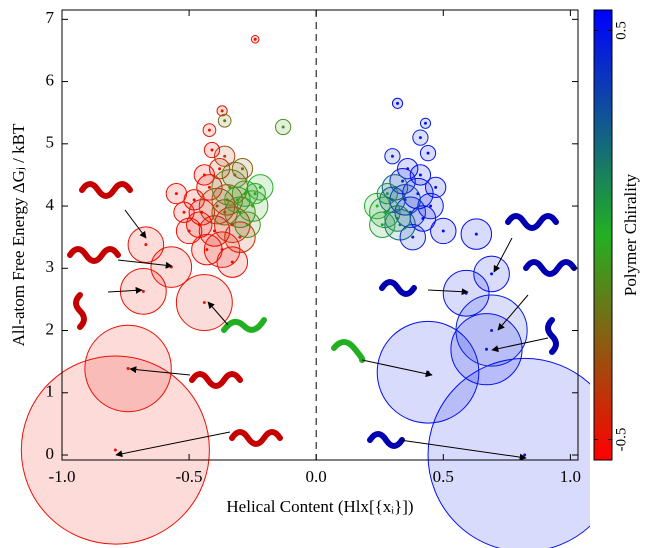 Image resolution: width=650 pixels, height=548 pixels. What do you see at coordinates (18, 234) in the screenshot?
I see `y-axis-label: All-atom Free Energy ΔGⱼ / kBT` at bounding box center [18, 234].